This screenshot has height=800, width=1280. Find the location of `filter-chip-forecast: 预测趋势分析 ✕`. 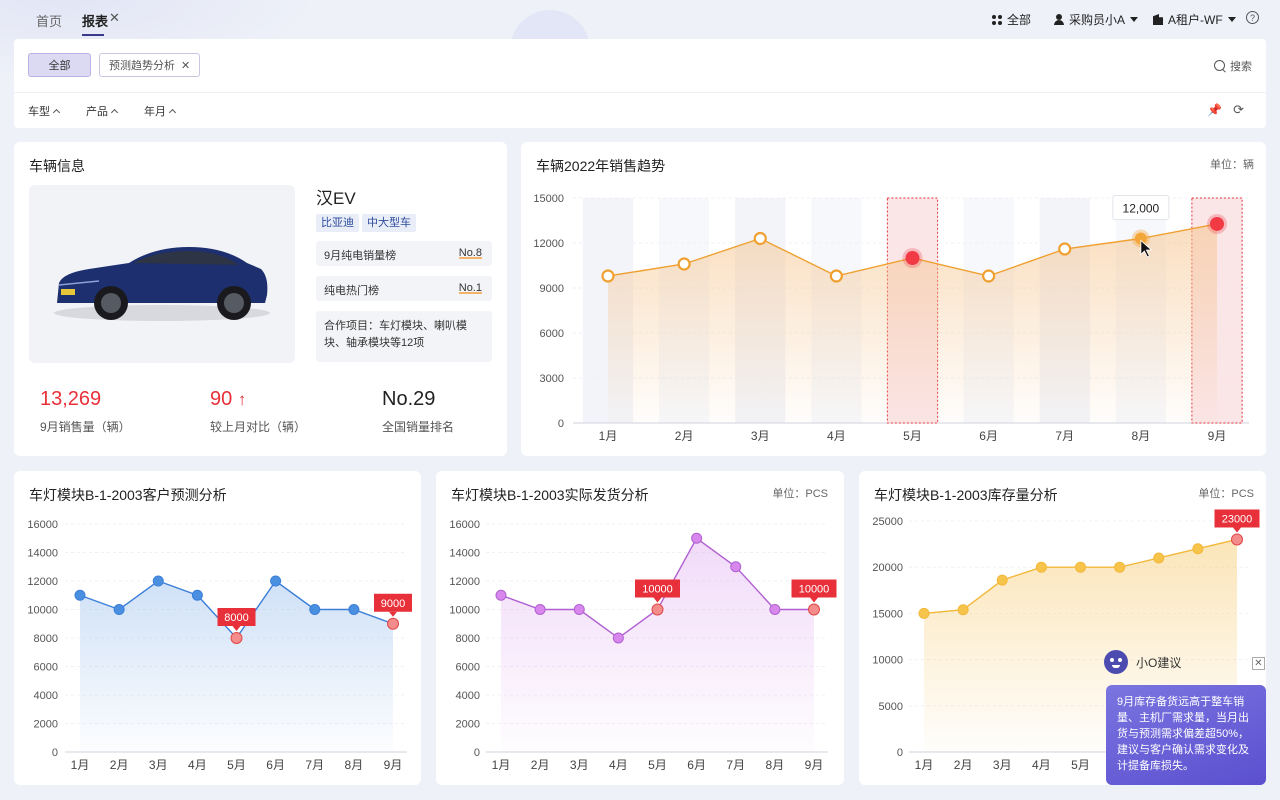

filter-chip-forecast: 预测趋势分析 ✕ is located at coordinates (150, 65).